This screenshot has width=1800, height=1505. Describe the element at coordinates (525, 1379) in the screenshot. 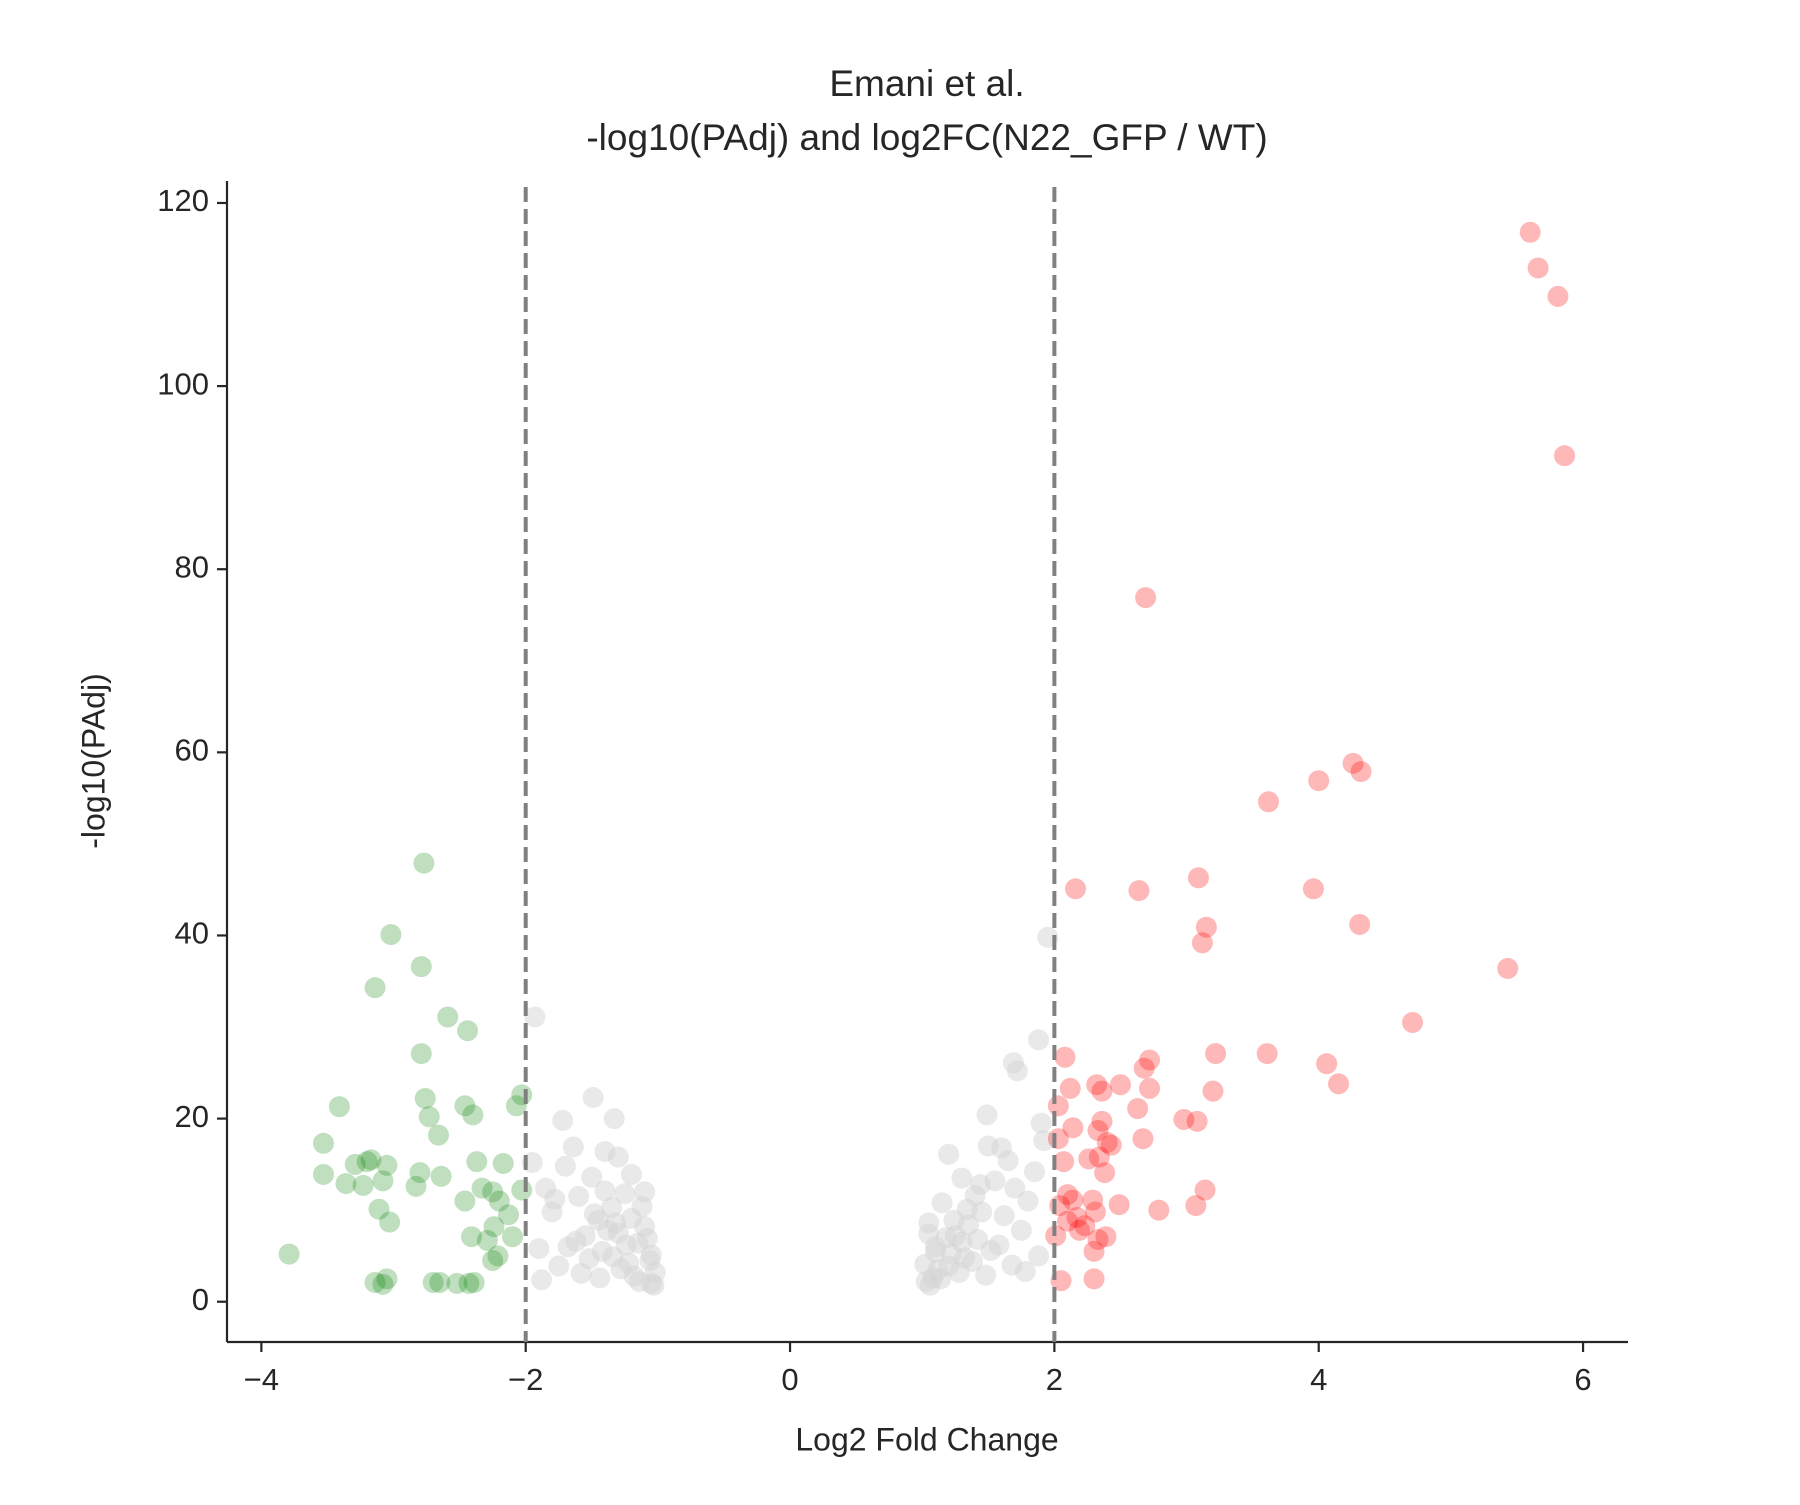

I see `x-tick-label: −2` at that location.